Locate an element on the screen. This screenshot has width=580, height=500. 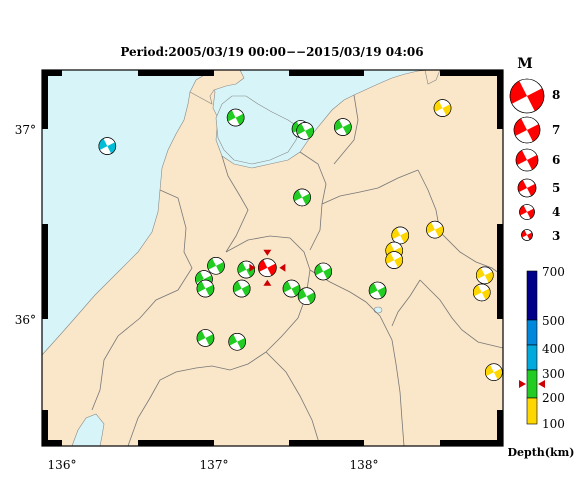
magnitude-legend-title: M is located at coordinates (525, 64).